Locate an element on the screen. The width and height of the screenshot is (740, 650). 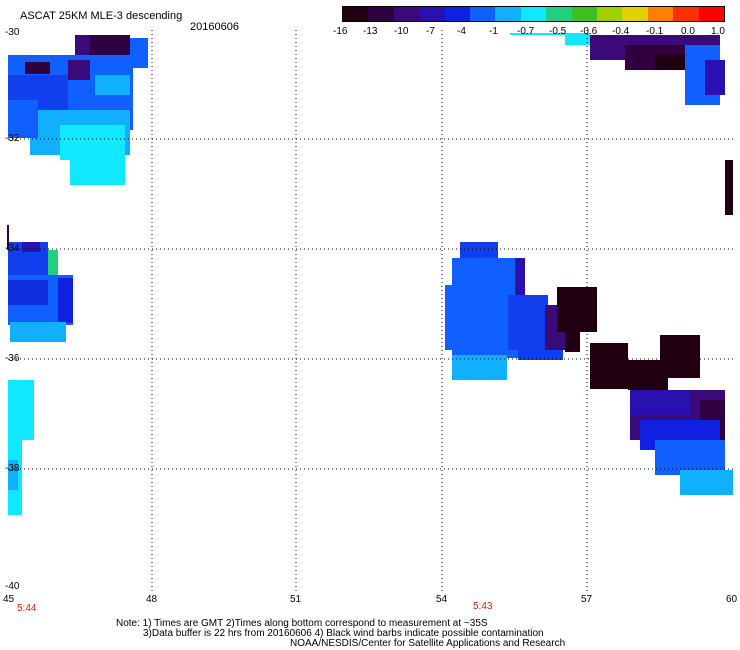
colorbar-tick-label: -13 is located at coordinates (370, 31).